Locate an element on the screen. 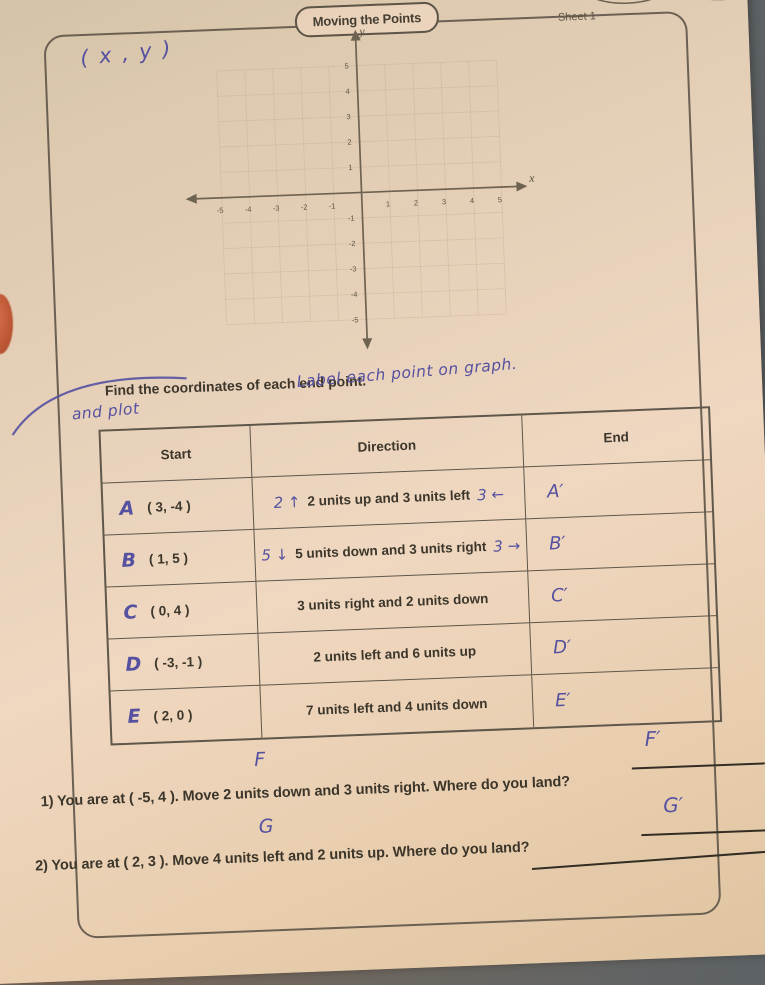 Image resolution: width=765 pixels, height=985 pixels. pen-swoosh is located at coordinates (99, 406).